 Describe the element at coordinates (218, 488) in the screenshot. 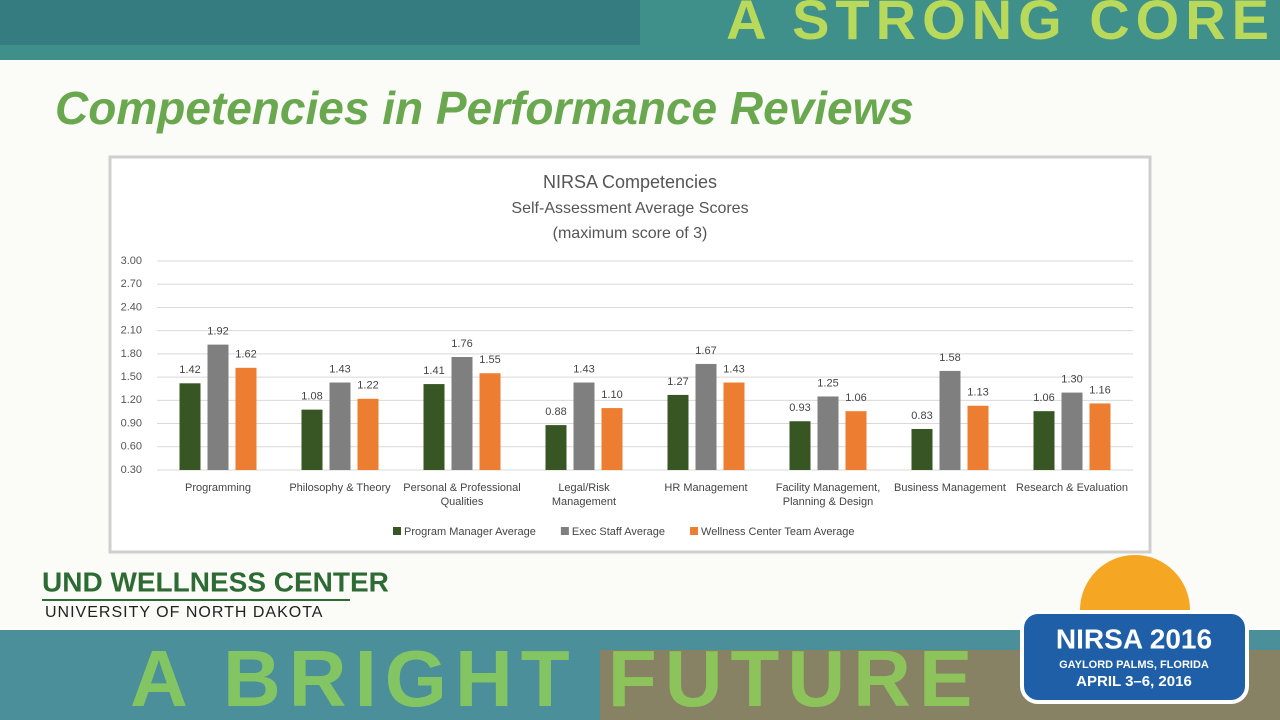

I see `x-tick-label: Programming` at that location.